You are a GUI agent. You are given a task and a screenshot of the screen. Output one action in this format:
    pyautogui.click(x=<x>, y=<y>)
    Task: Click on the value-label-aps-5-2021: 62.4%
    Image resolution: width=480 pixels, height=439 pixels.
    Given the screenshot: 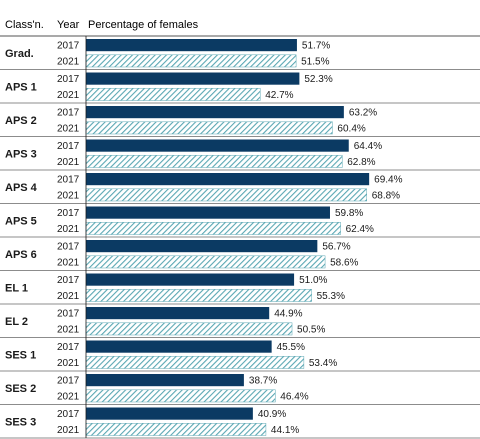 What is the action you would take?
    pyautogui.click(x=360, y=229)
    